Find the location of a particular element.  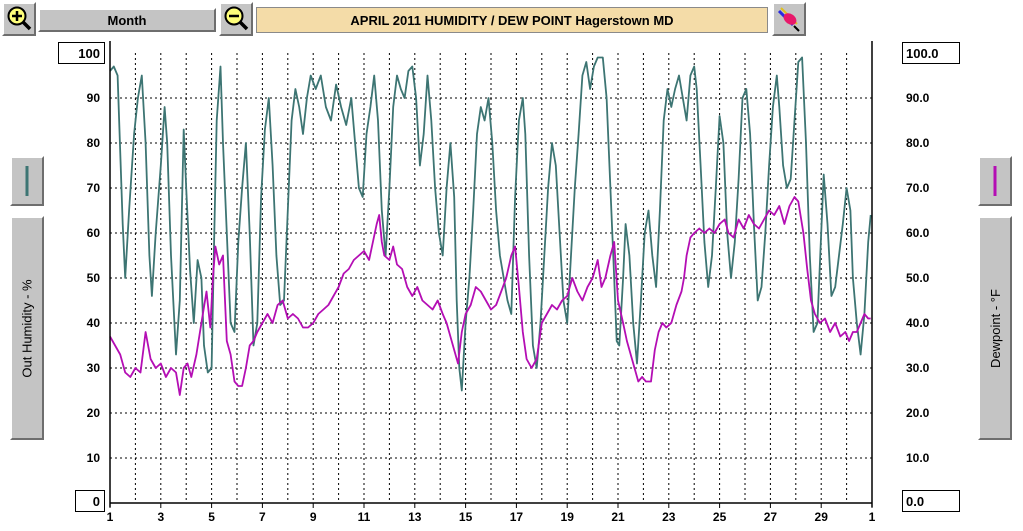

dewpoint-swatch-line is located at coordinates (995, 181).